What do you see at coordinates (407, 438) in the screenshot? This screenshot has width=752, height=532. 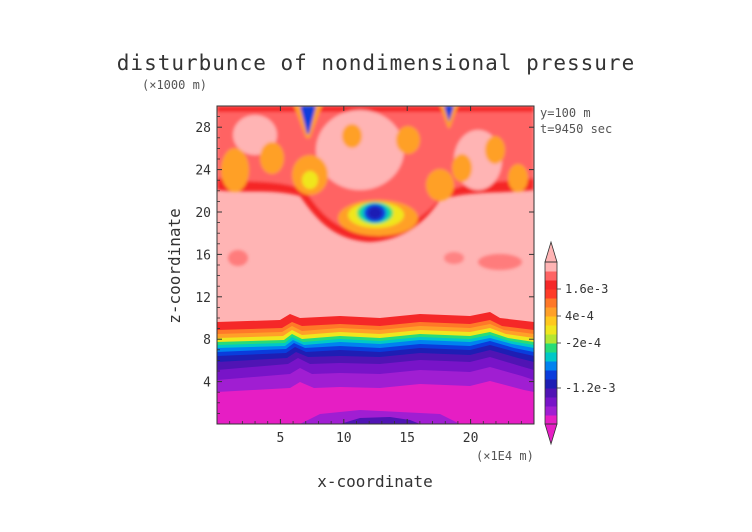 I see `x-tick-label: 15` at bounding box center [407, 438].